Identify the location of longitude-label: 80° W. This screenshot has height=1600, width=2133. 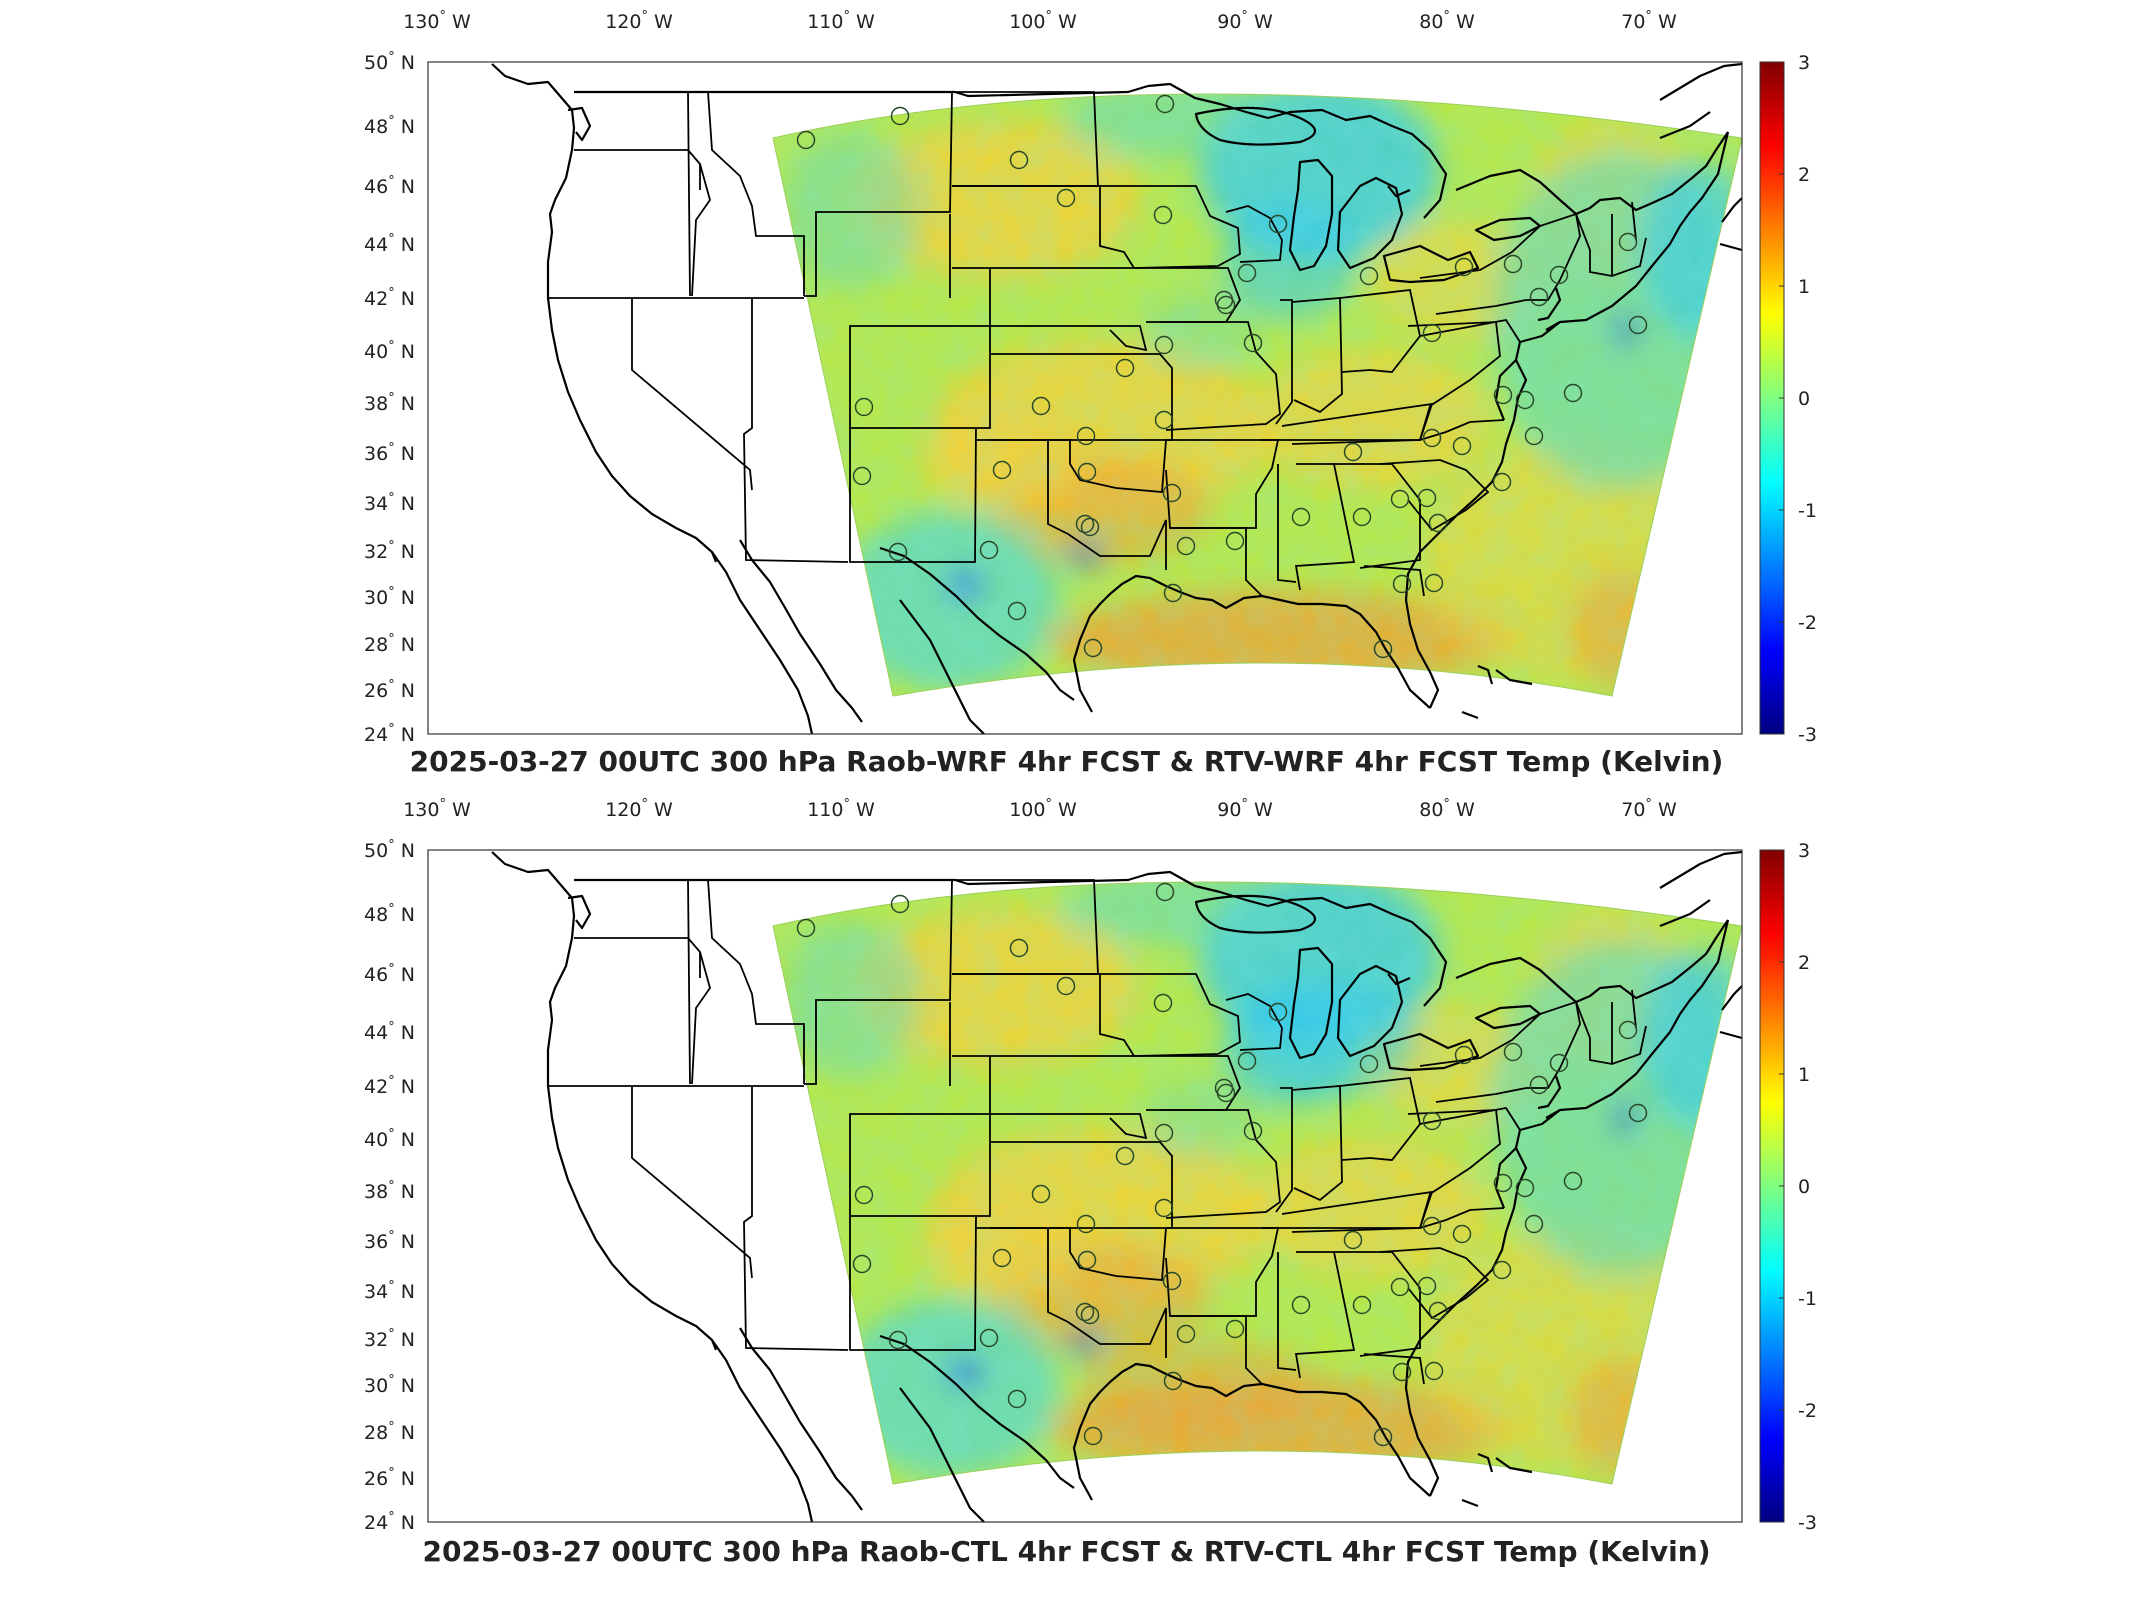
(1447, 809).